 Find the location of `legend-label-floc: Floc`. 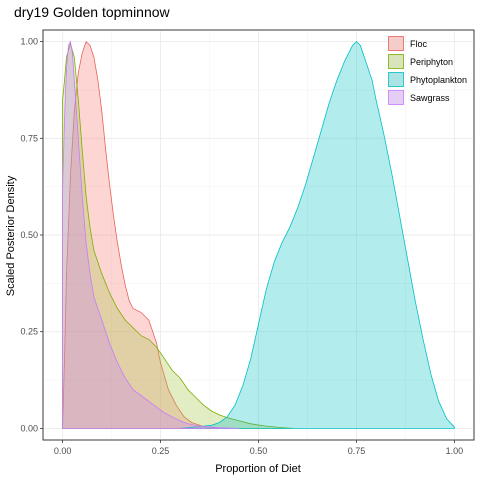

legend-label-floc: Floc is located at coordinates (419, 44).